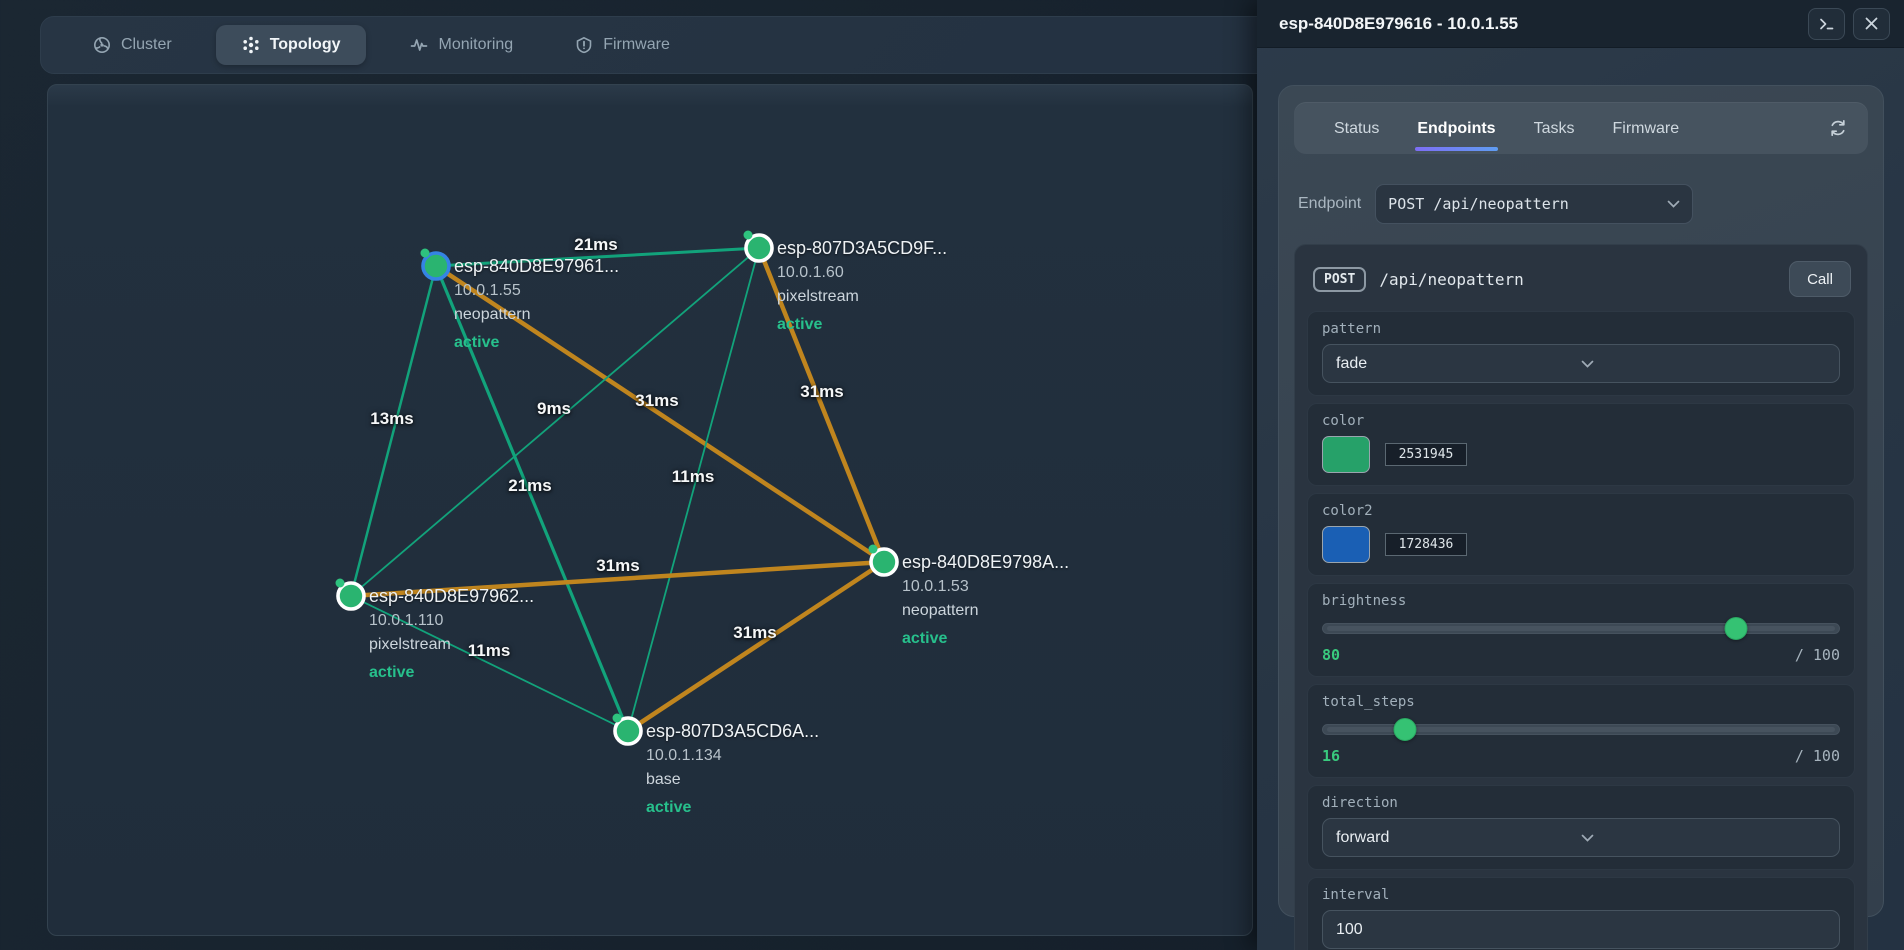 The image size is (1904, 950). Describe the element at coordinates (1871, 23) in the screenshot. I see `close-button` at that location.